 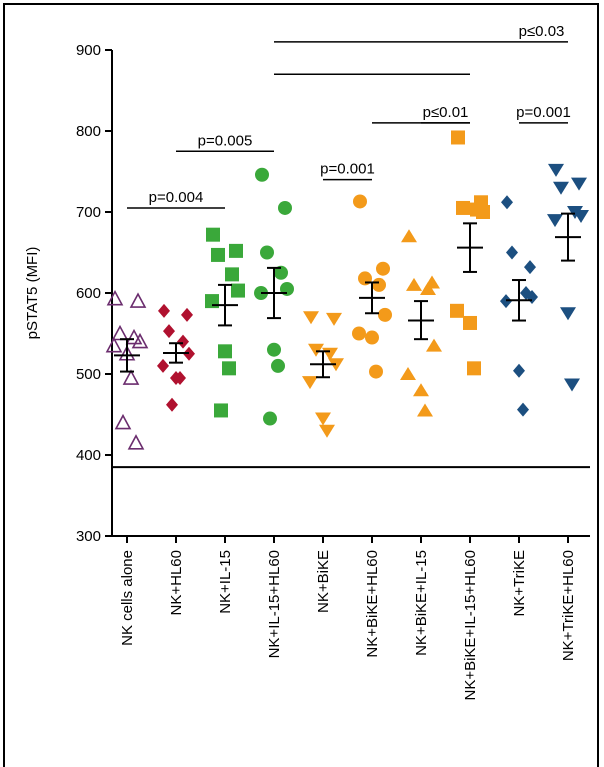 What do you see at coordinates (88, 50) in the screenshot?
I see `y-tick-label: 900` at bounding box center [88, 50].